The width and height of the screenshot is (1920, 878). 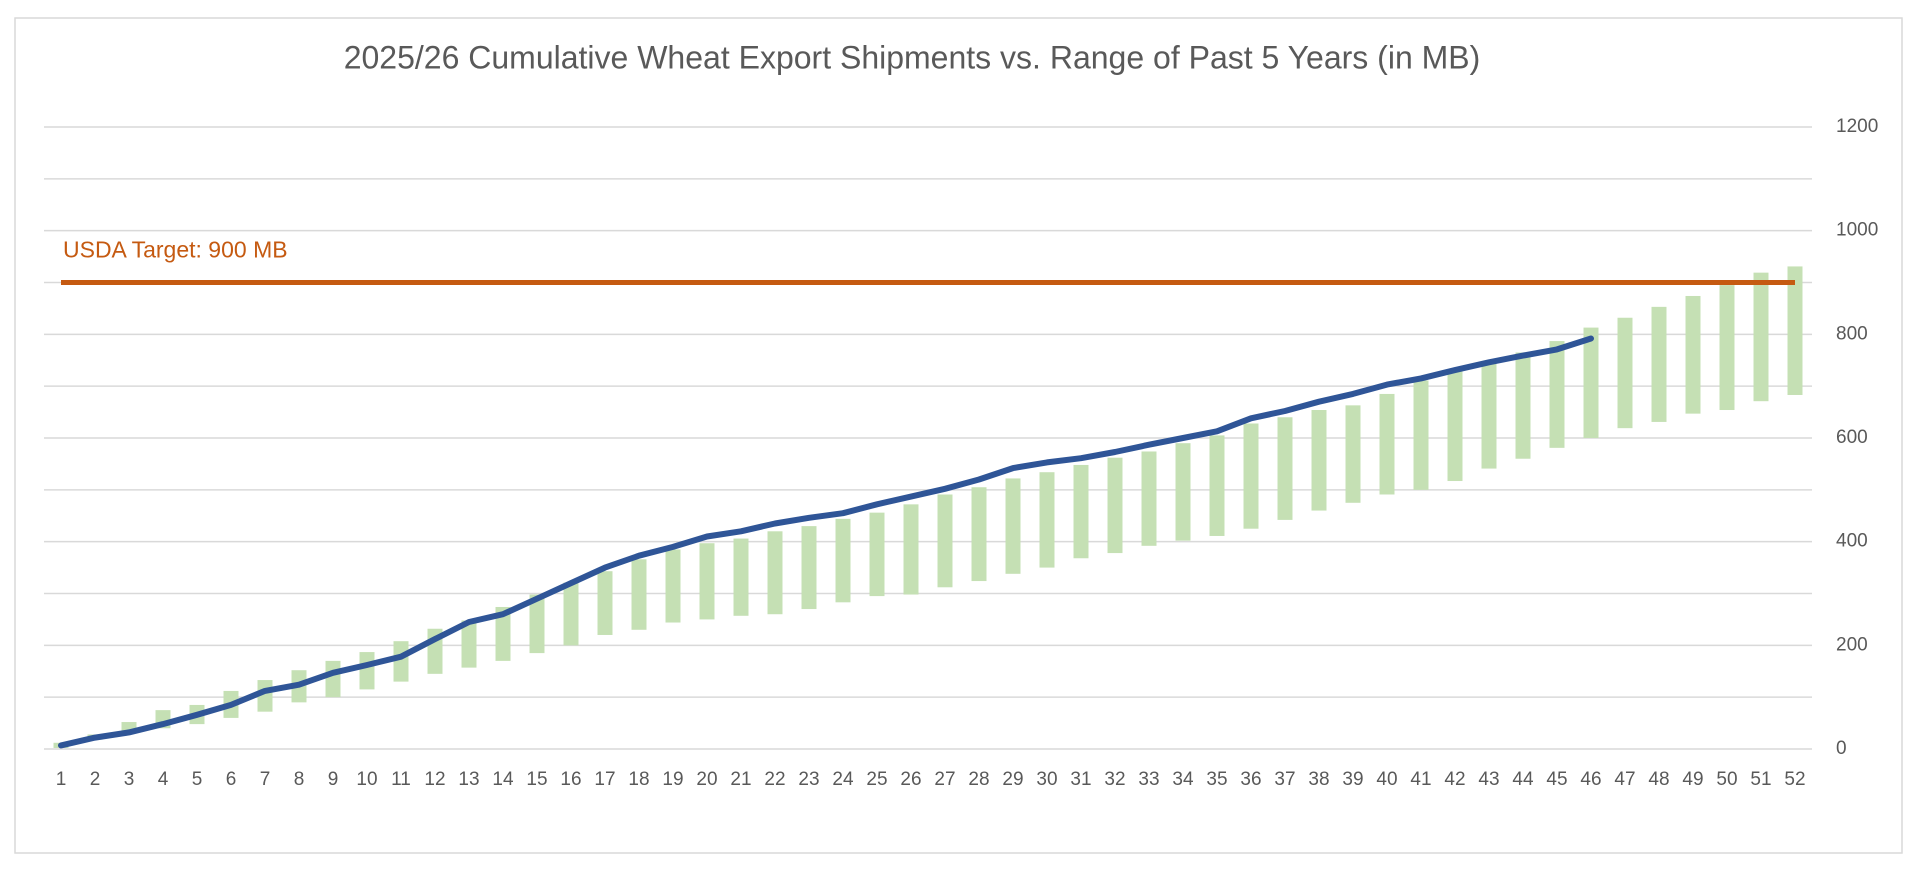 What do you see at coordinates (366, 779) in the screenshot?
I see `x-tick-label: 10` at bounding box center [366, 779].